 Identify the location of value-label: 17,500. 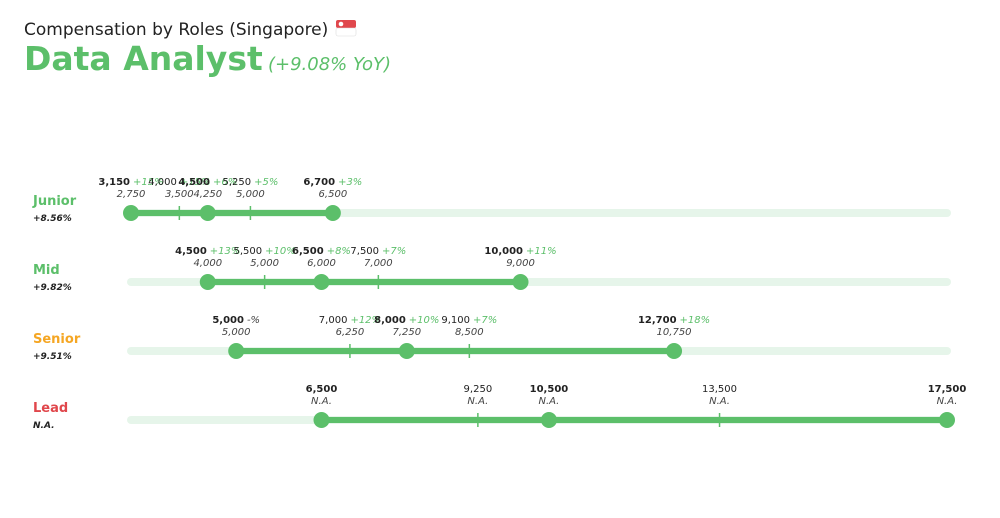
(947, 389).